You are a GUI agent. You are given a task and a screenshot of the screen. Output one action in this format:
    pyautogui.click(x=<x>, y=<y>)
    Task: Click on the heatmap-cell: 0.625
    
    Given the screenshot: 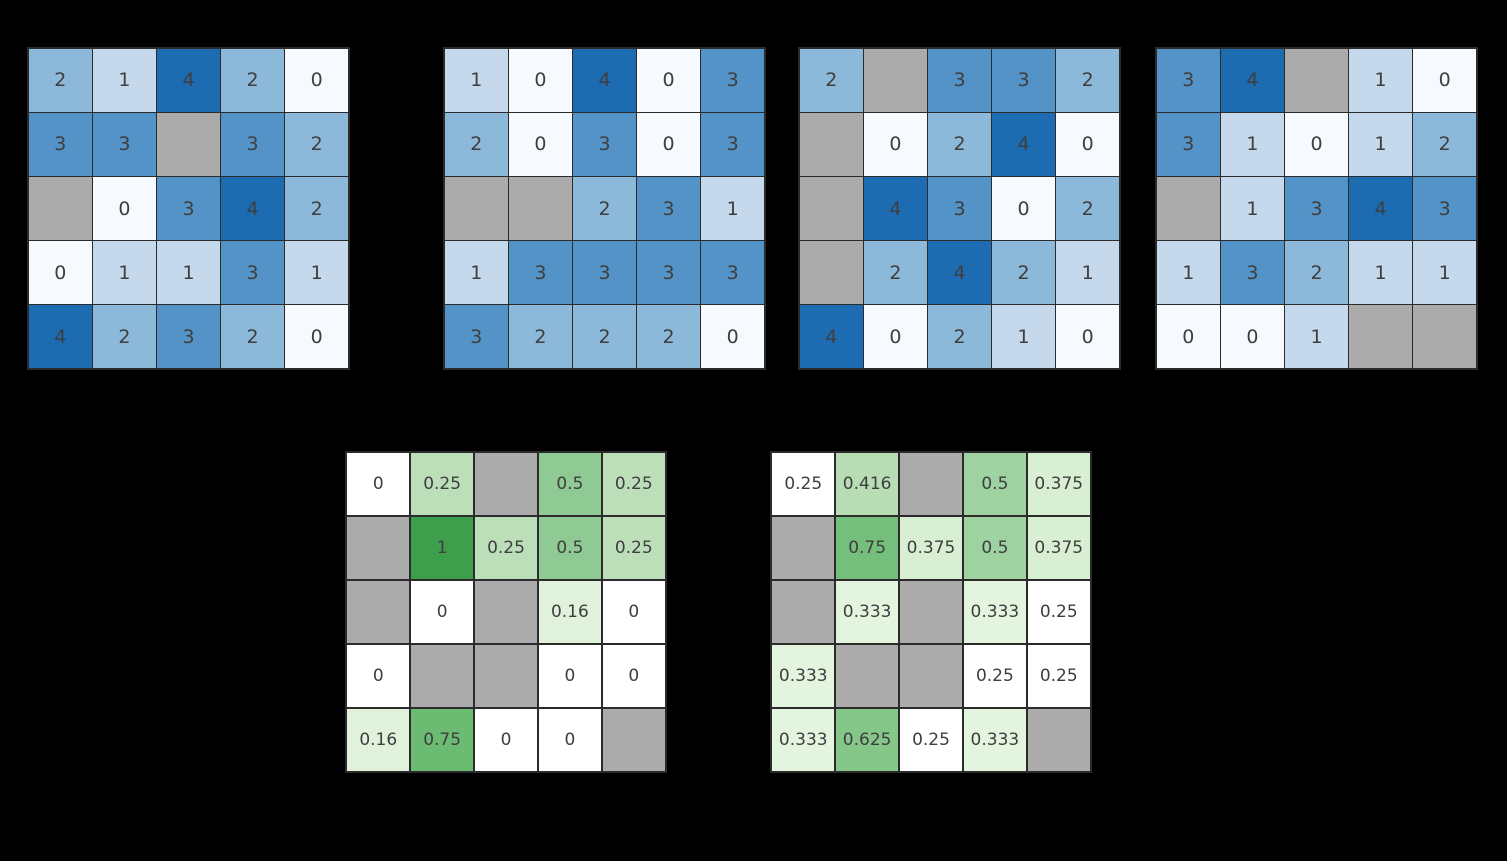 What is the action you would take?
    pyautogui.click(x=867, y=739)
    